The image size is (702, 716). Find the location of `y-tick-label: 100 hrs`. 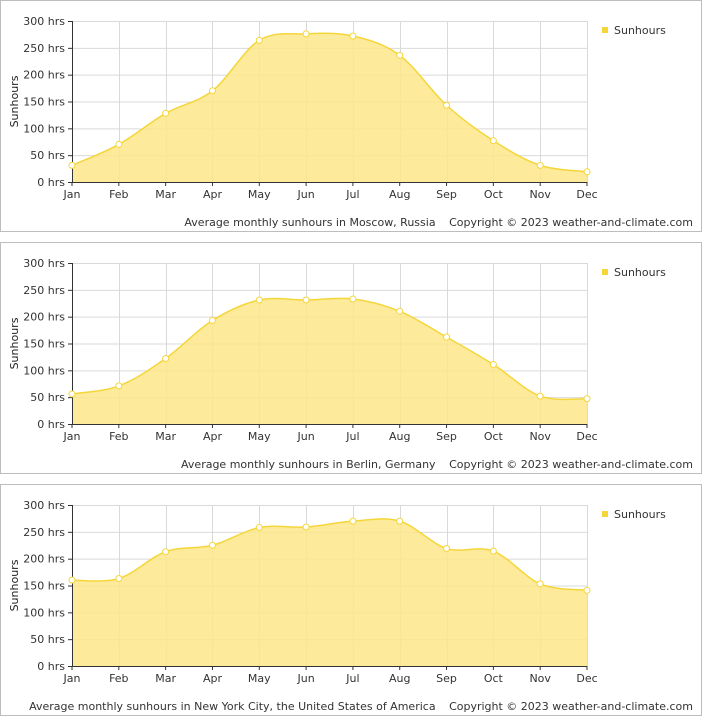

y-tick-label: 100 hrs is located at coordinates (44, 612).